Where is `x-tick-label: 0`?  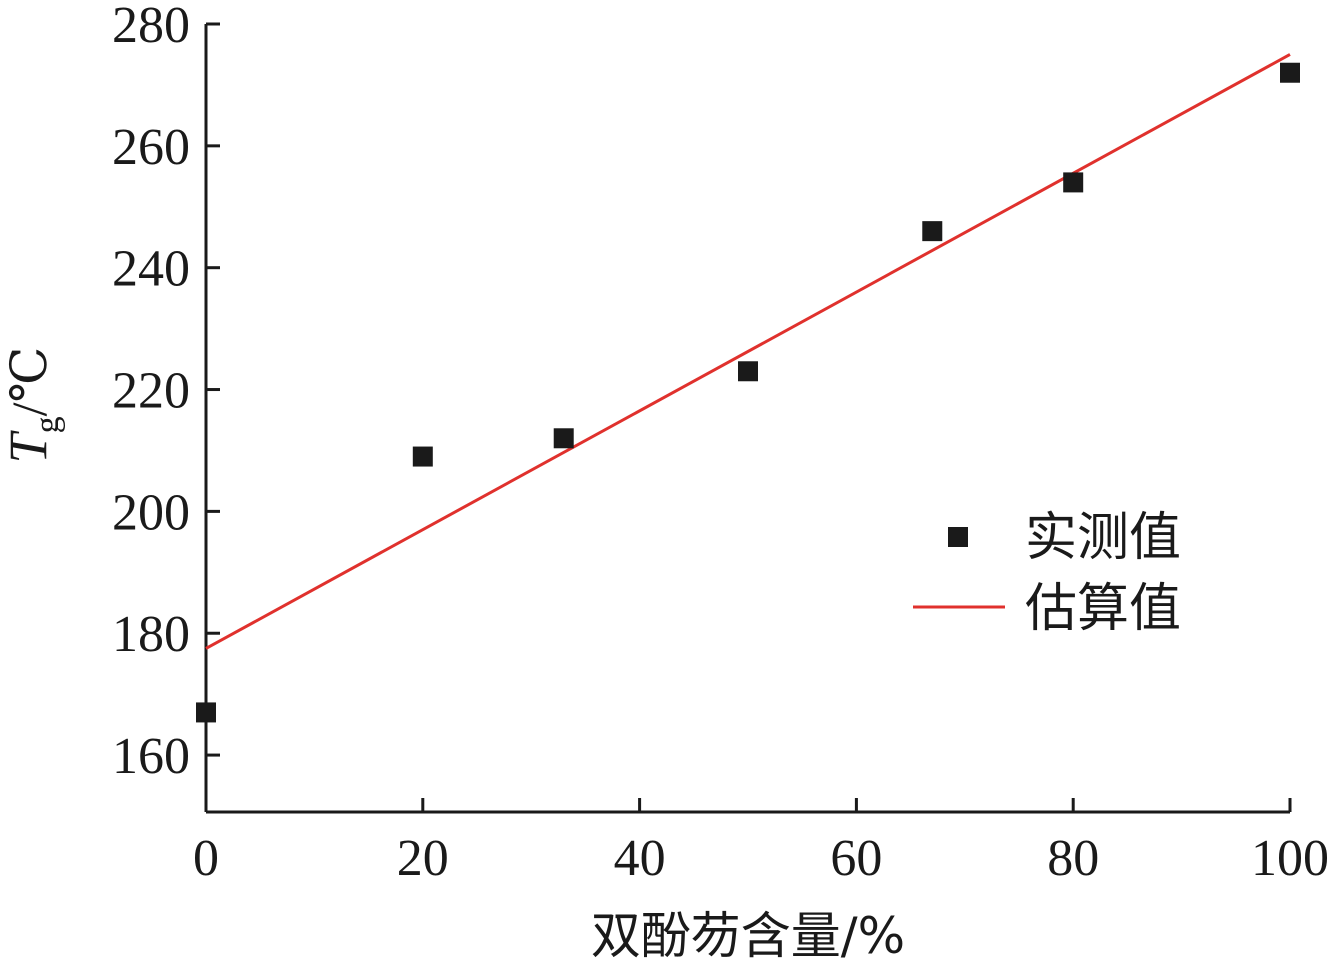 x-tick-label: 0 is located at coordinates (206, 858).